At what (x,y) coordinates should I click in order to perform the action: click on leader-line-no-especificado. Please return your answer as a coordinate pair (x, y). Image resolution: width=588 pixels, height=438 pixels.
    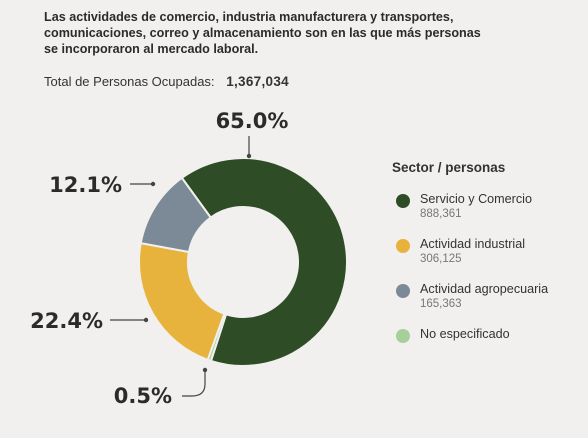
    Looking at the image, I should click on (194, 383).